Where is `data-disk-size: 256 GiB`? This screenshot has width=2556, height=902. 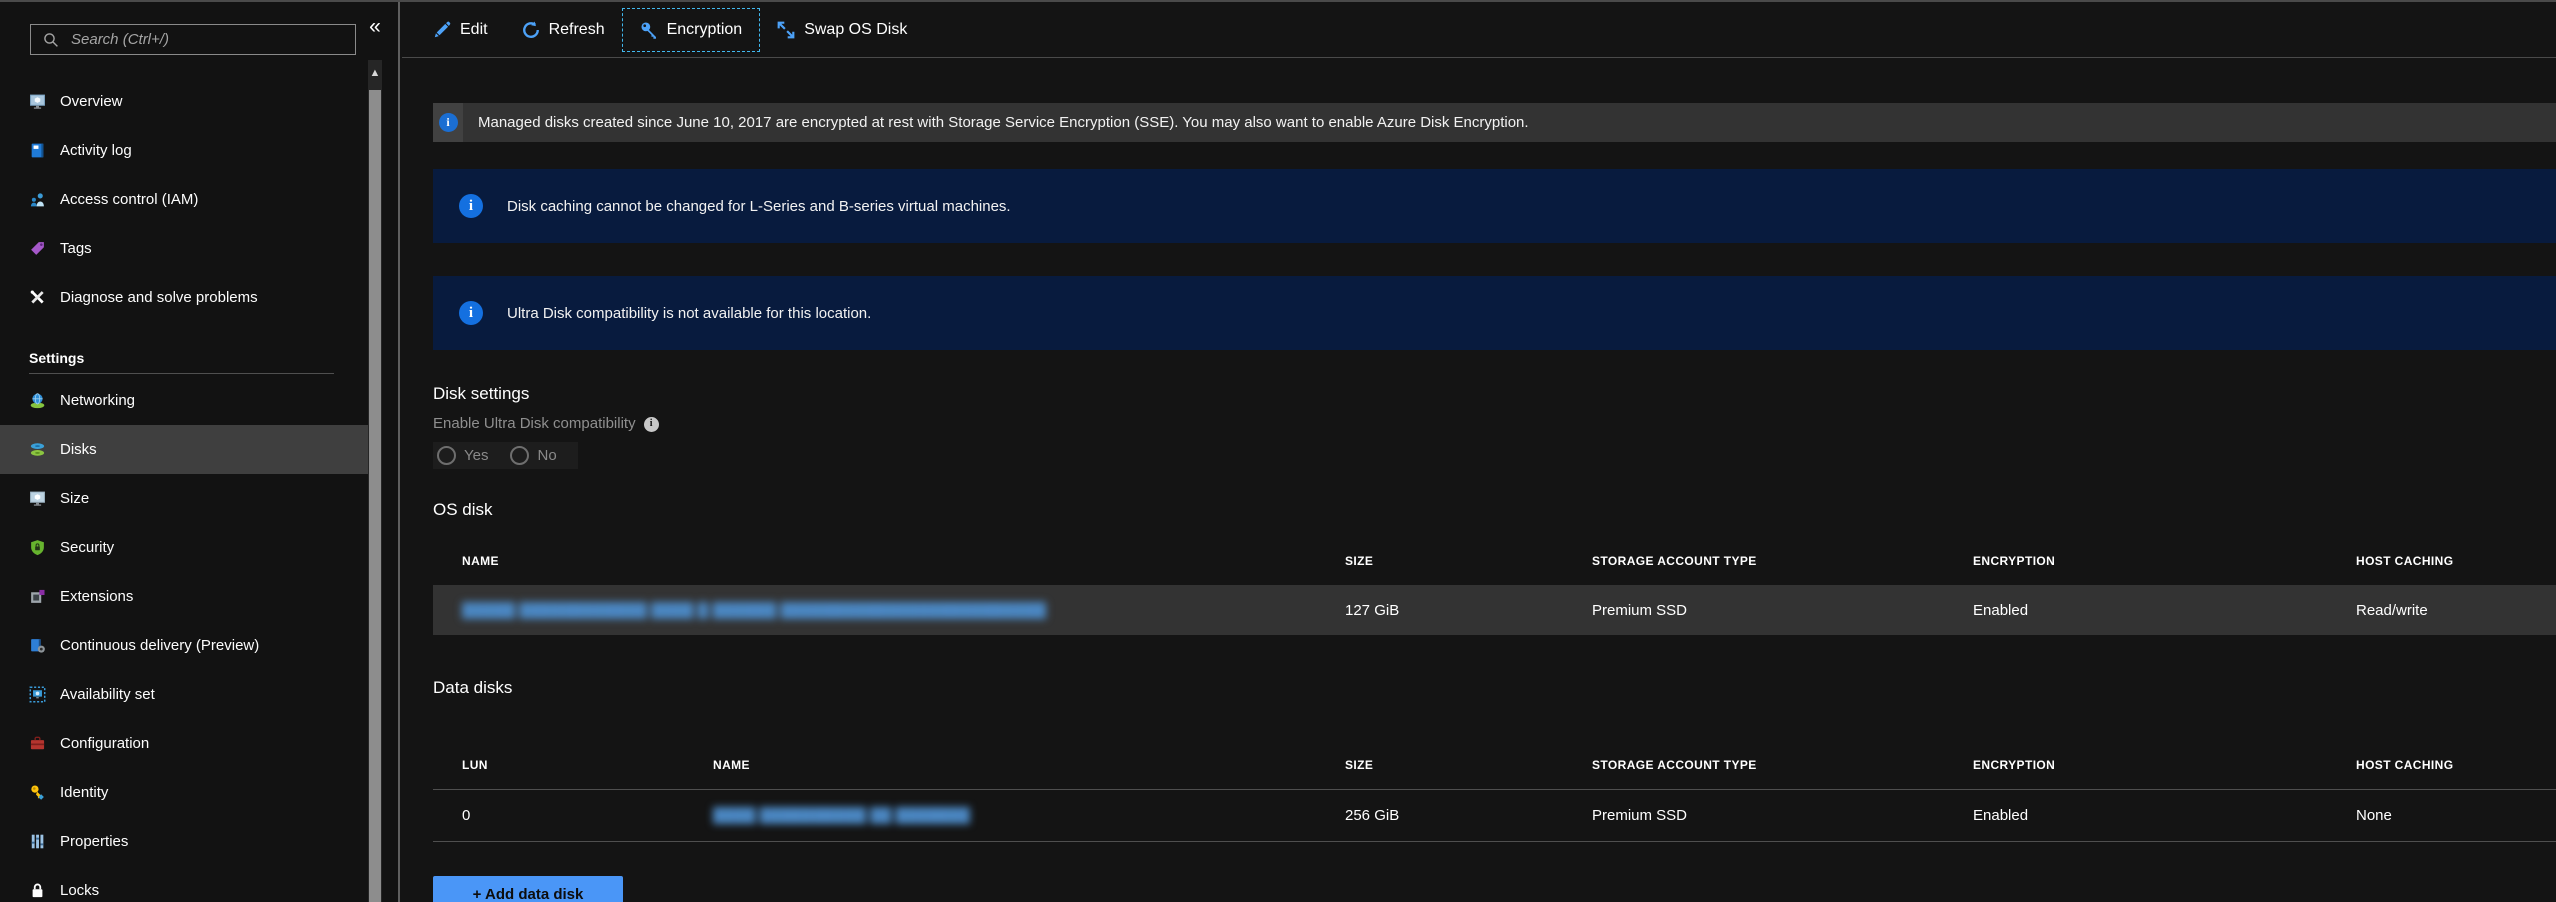
data-disk-size: 256 GiB is located at coordinates (1372, 815).